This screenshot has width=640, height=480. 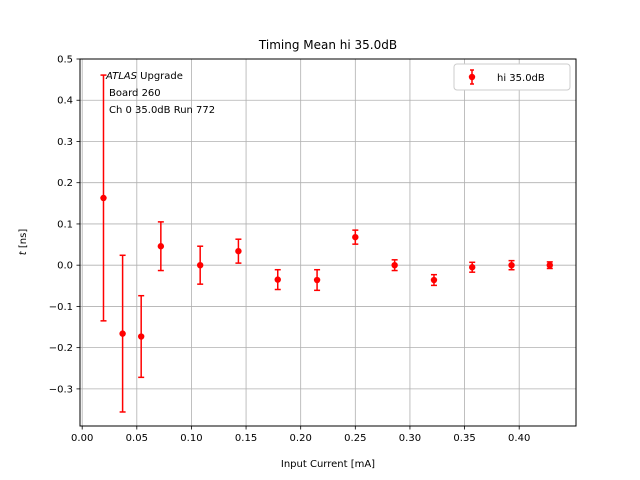 What do you see at coordinates (137, 438) in the screenshot?
I see `x-tick-label: 0.05` at bounding box center [137, 438].